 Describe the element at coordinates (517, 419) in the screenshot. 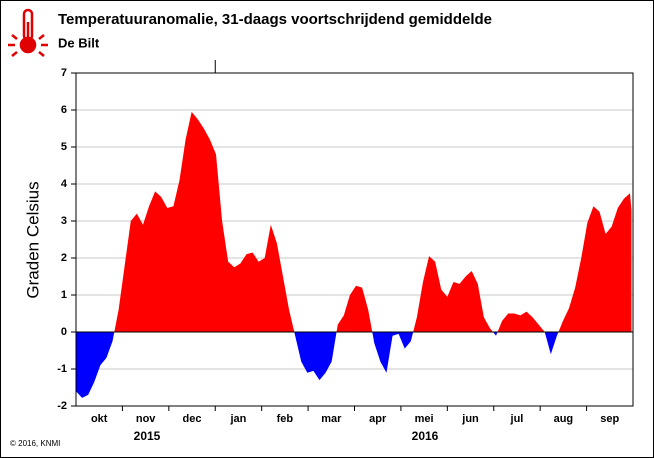

I see `x-tick-label: jul` at that location.